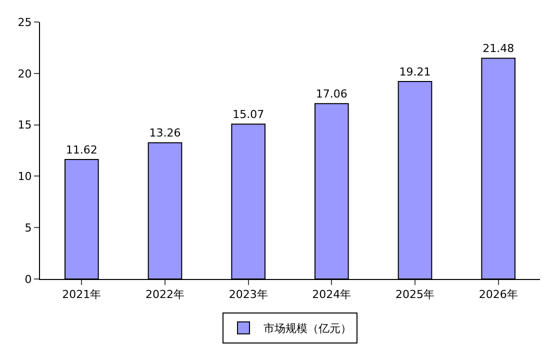 This screenshot has height=355, width=554. What do you see at coordinates (25, 22) in the screenshot?
I see `y-tick-label: 25` at bounding box center [25, 22].